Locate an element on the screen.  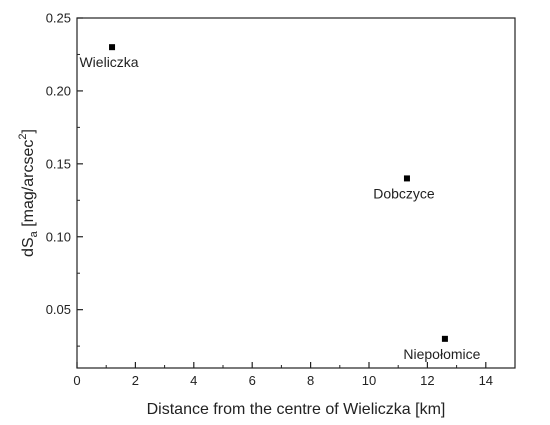
y-tick-label: 0.10 is located at coordinates (58, 236).